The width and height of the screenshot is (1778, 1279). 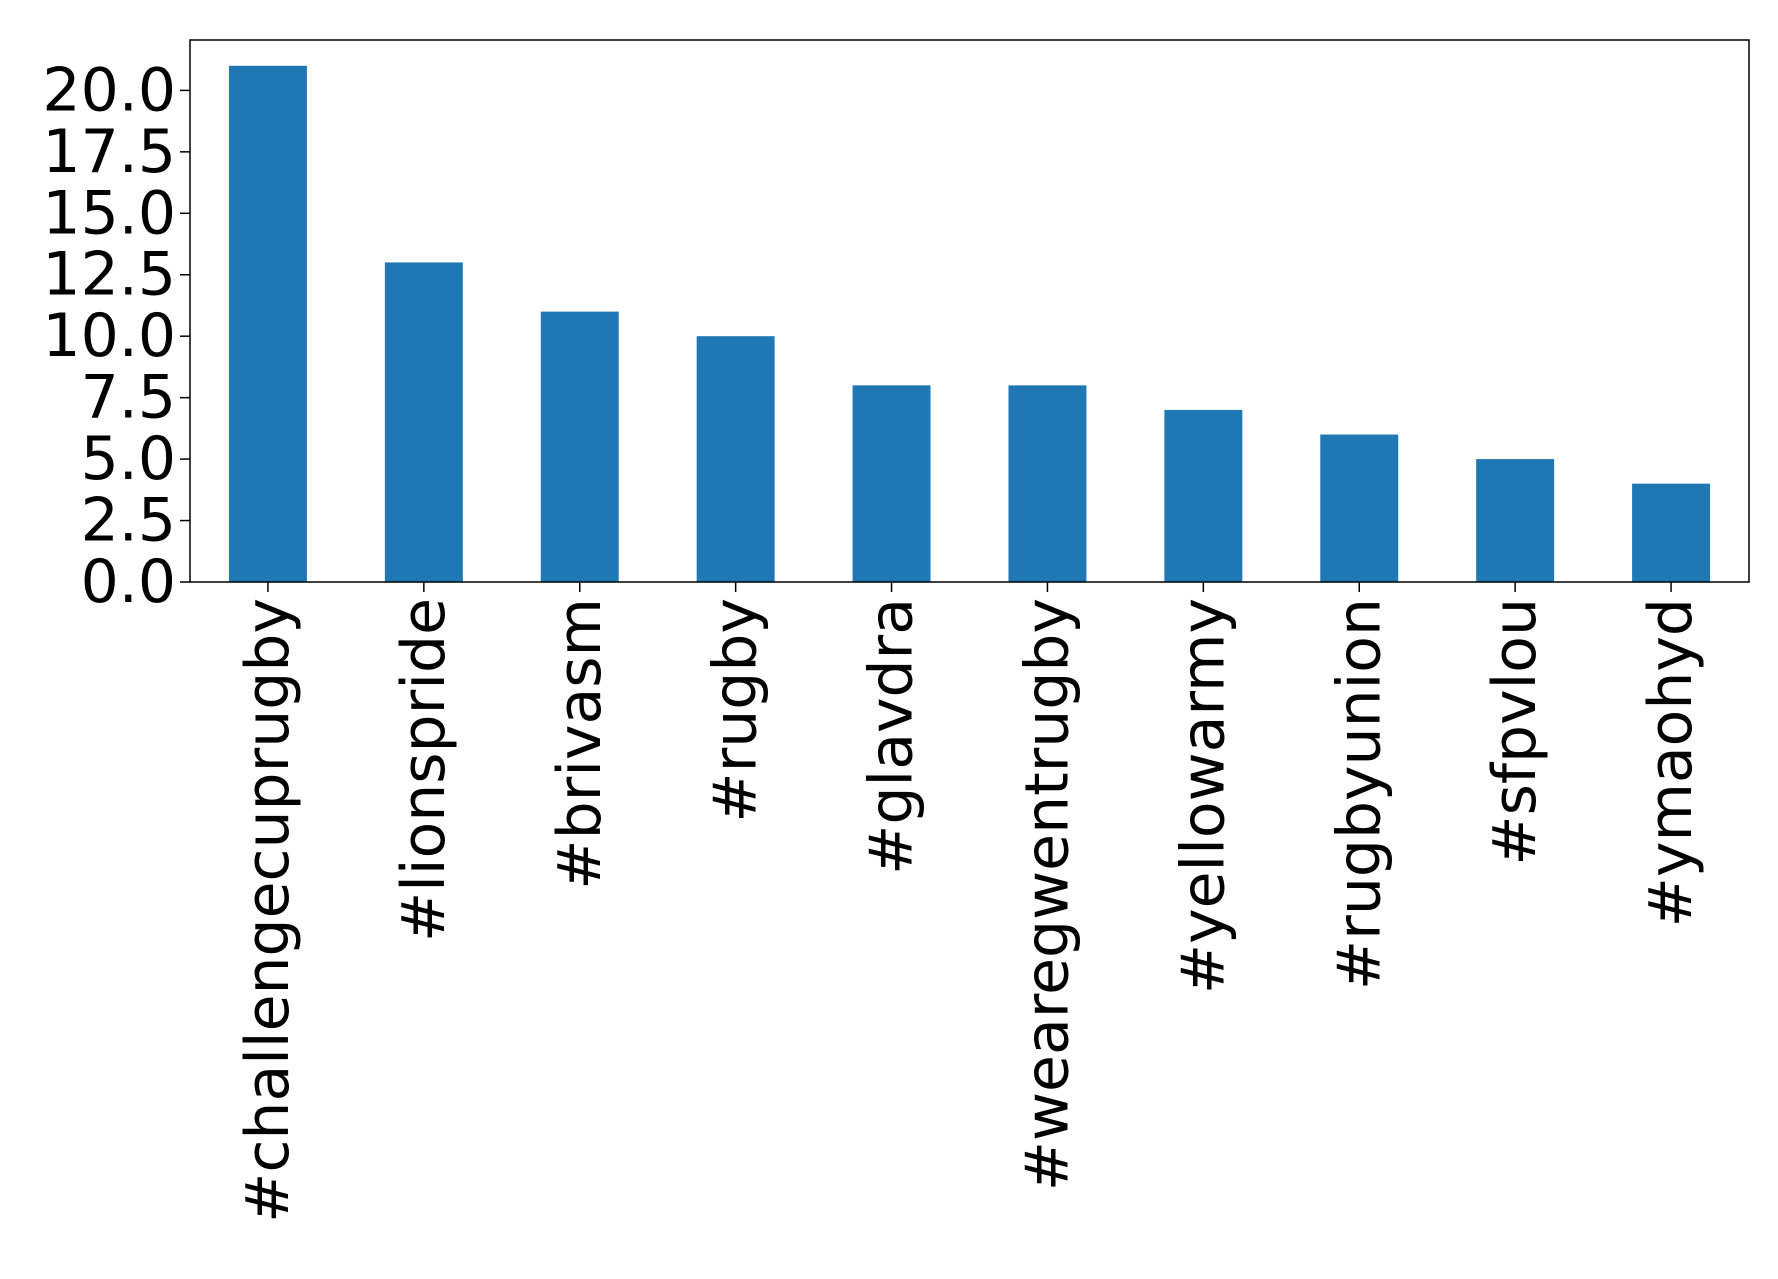 What do you see at coordinates (1515, 732) in the screenshot?
I see `x-tick-label-8: #sfpvlou` at bounding box center [1515, 732].